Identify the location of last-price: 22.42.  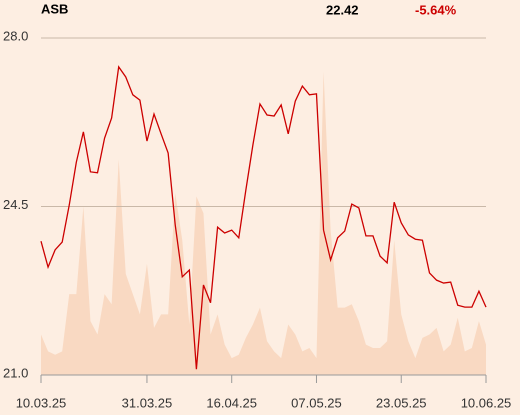
(342, 9).